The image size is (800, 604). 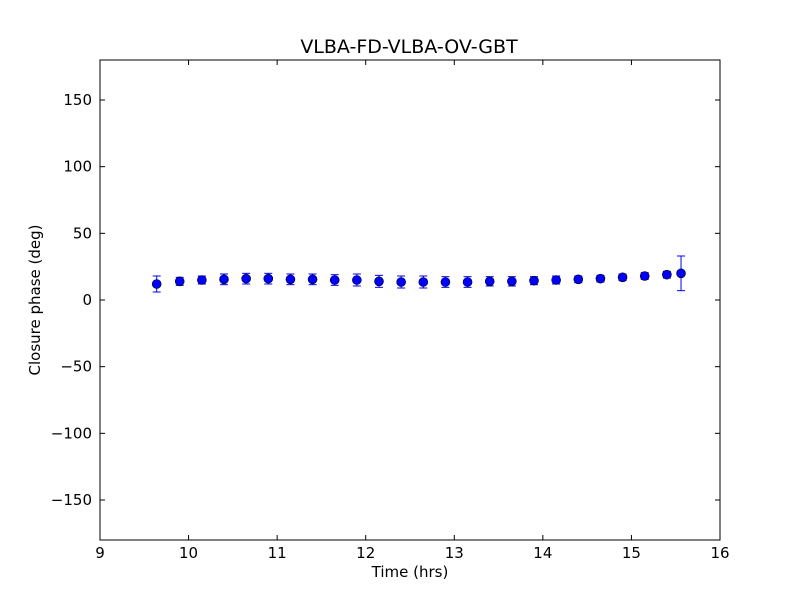 I want to click on y-axis-label: Closure phase (deg), so click(x=35, y=300).